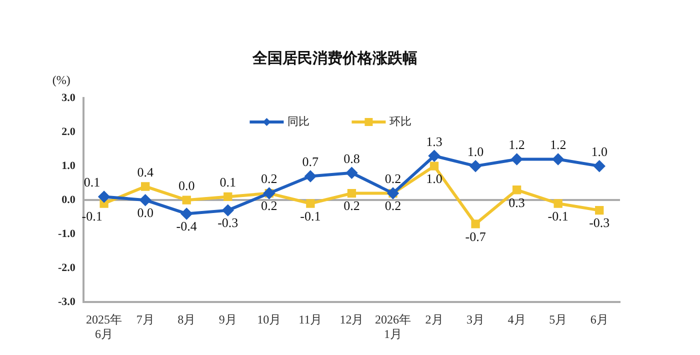 Image resolution: width=700 pixels, height=355 pixels. I want to click on x-tick-label: 3月, so click(475, 319).